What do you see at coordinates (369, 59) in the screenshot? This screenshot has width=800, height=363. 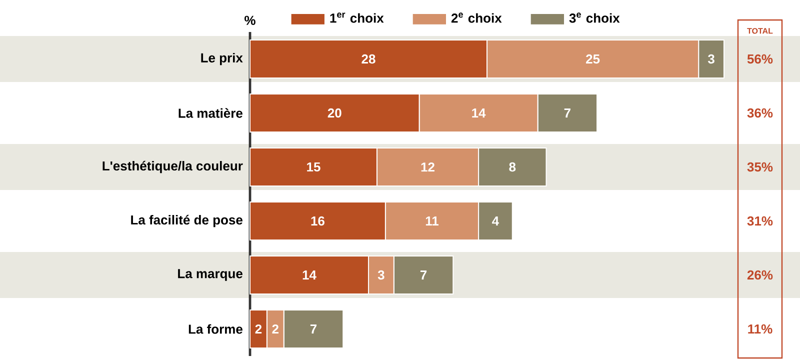 I see `data-label: 28` at bounding box center [369, 59].